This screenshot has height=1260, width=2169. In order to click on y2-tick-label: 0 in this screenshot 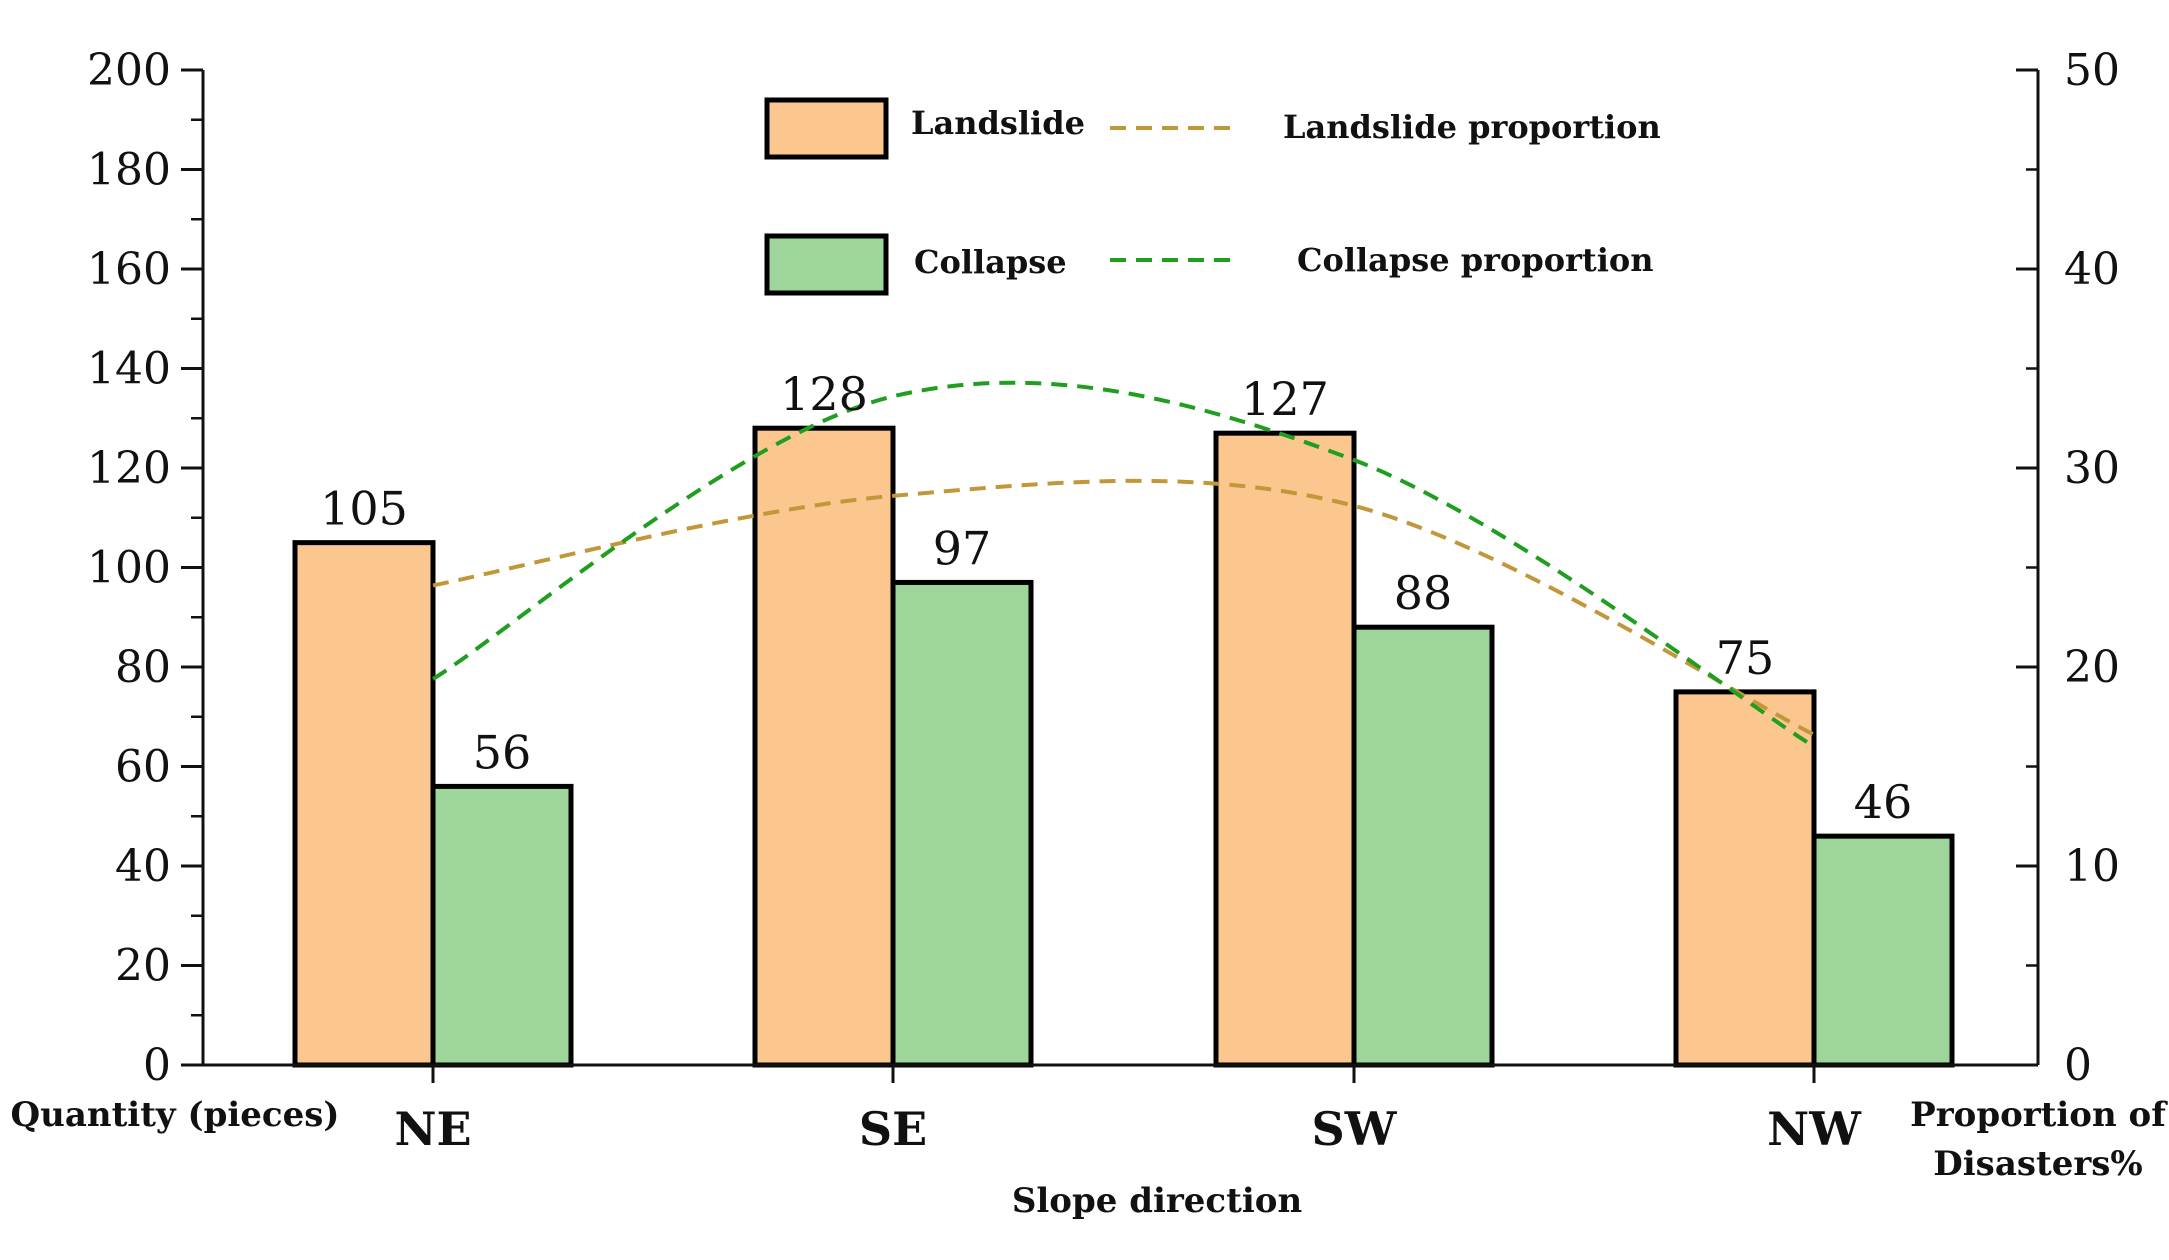, I will do `click(2078, 1065)`.